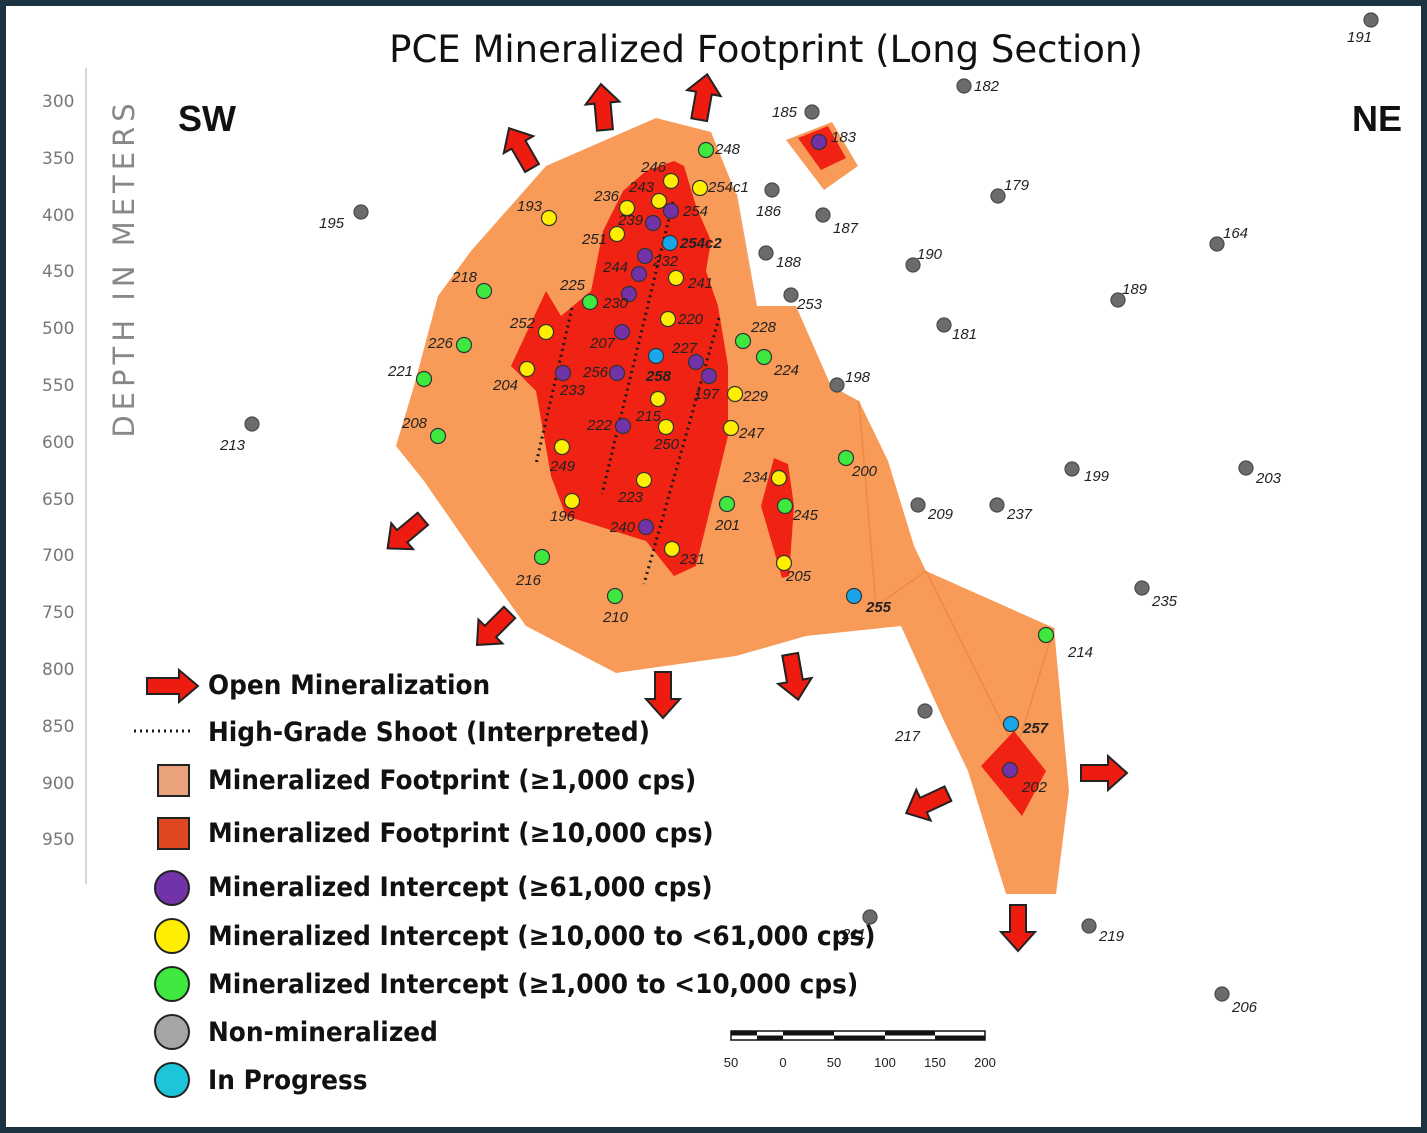  I want to click on drill-hole-label: 237, so click(1019, 514).